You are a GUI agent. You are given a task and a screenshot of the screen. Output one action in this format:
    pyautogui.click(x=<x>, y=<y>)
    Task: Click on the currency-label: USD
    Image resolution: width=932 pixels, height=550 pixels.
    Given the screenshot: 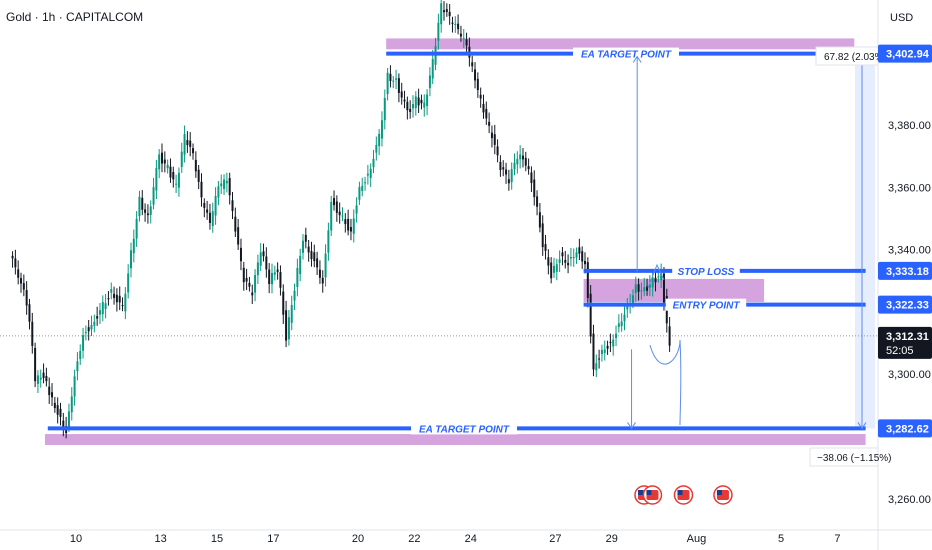 What is the action you would take?
    pyautogui.click(x=902, y=18)
    